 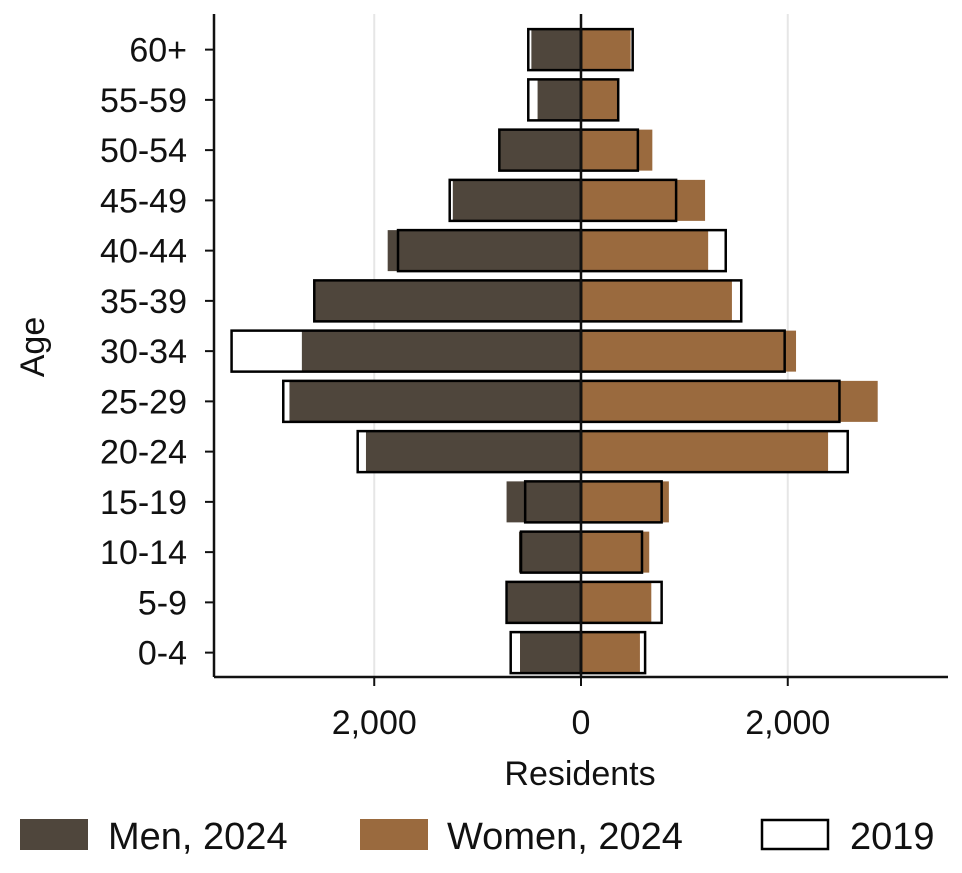 I want to click on legend-swatch-2019, so click(x=795, y=834).